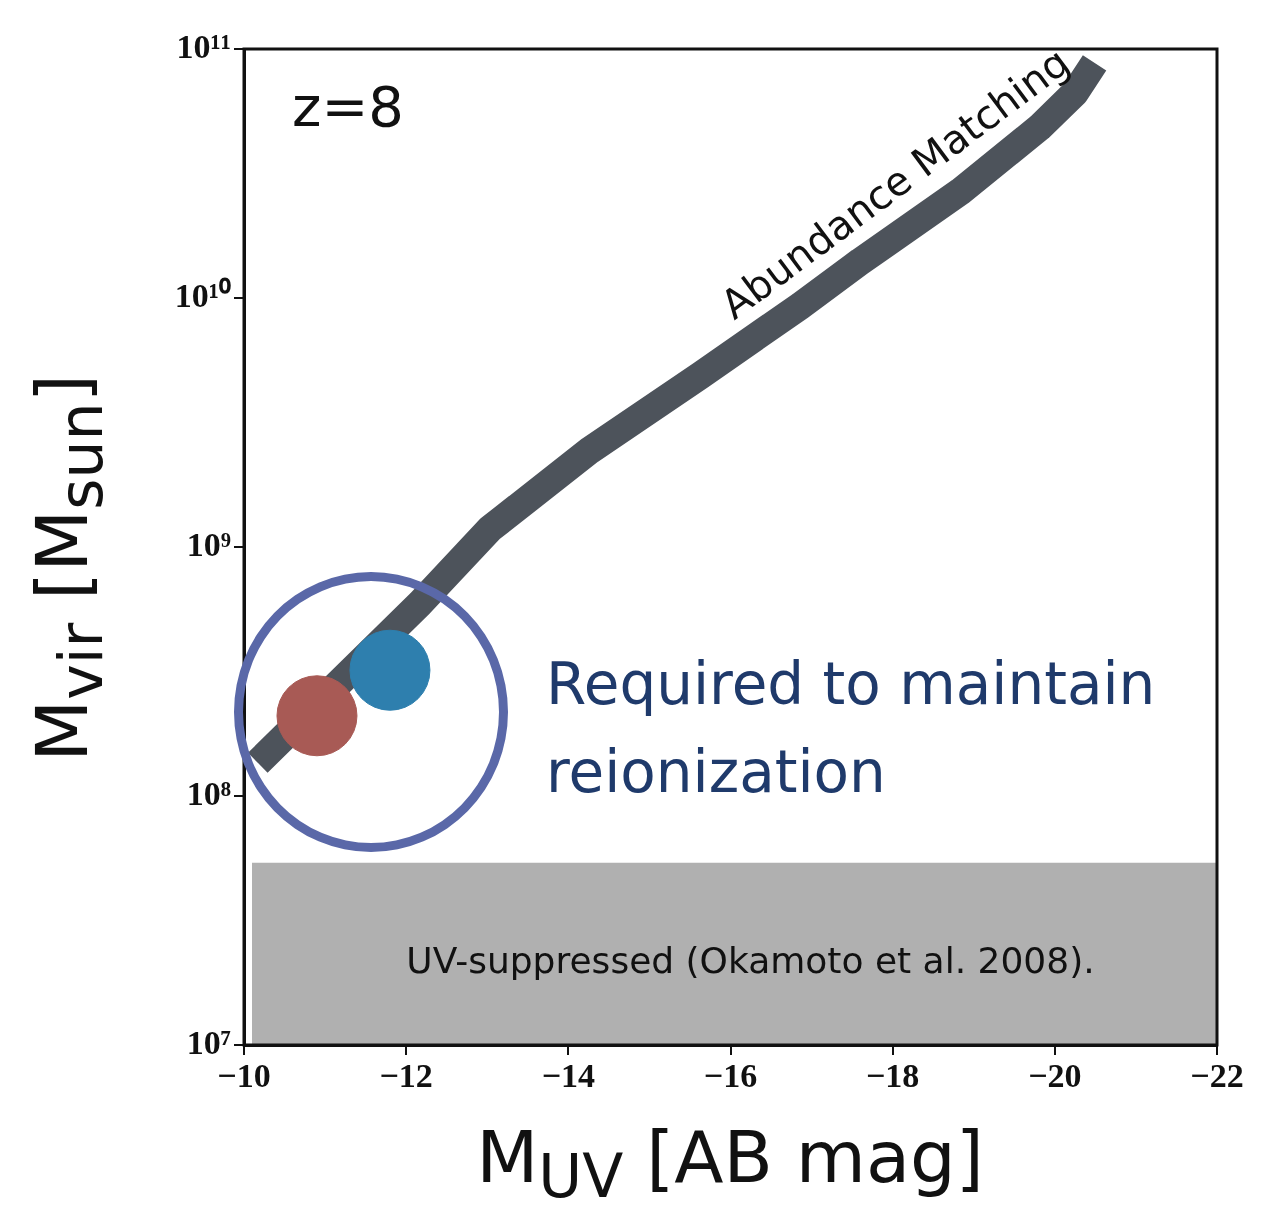 Image resolution: width=1271 pixels, height=1226 pixels. Describe the element at coordinates (203, 46) in the screenshot. I see `y-tick-label: 10¹¹` at that location.